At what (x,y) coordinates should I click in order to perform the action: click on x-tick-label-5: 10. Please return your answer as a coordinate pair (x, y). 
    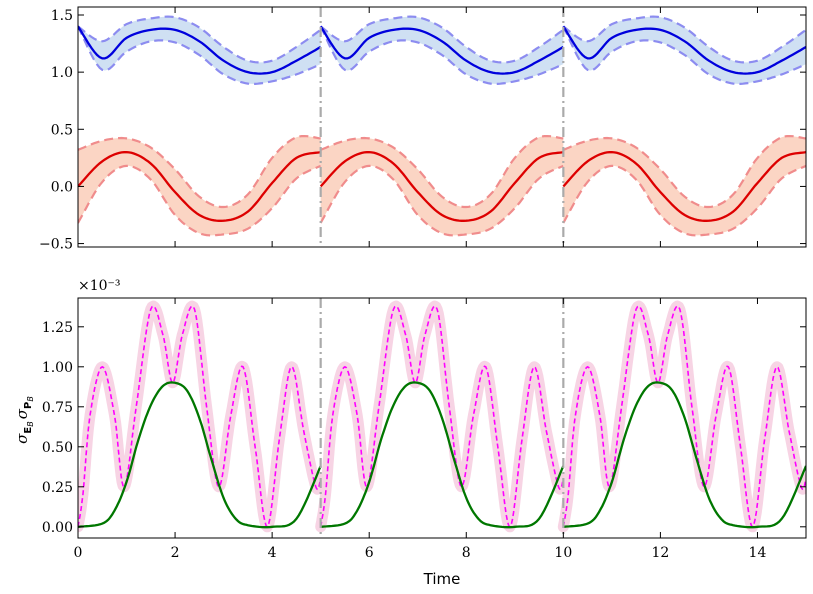
    Looking at the image, I should click on (563, 553).